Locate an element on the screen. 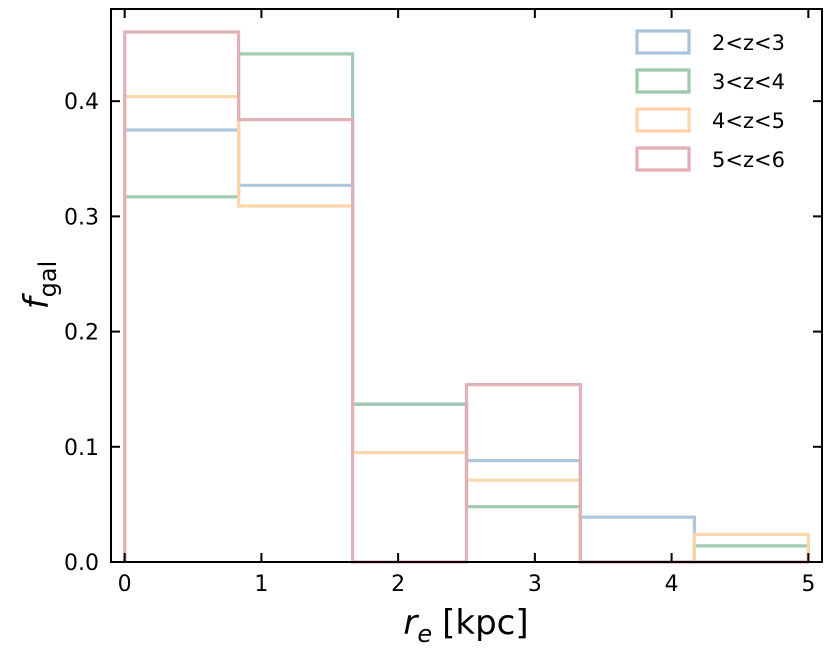  legend: 2<z<3 3<z<4 4<z<5 5<z<6 is located at coordinates (710, 100).